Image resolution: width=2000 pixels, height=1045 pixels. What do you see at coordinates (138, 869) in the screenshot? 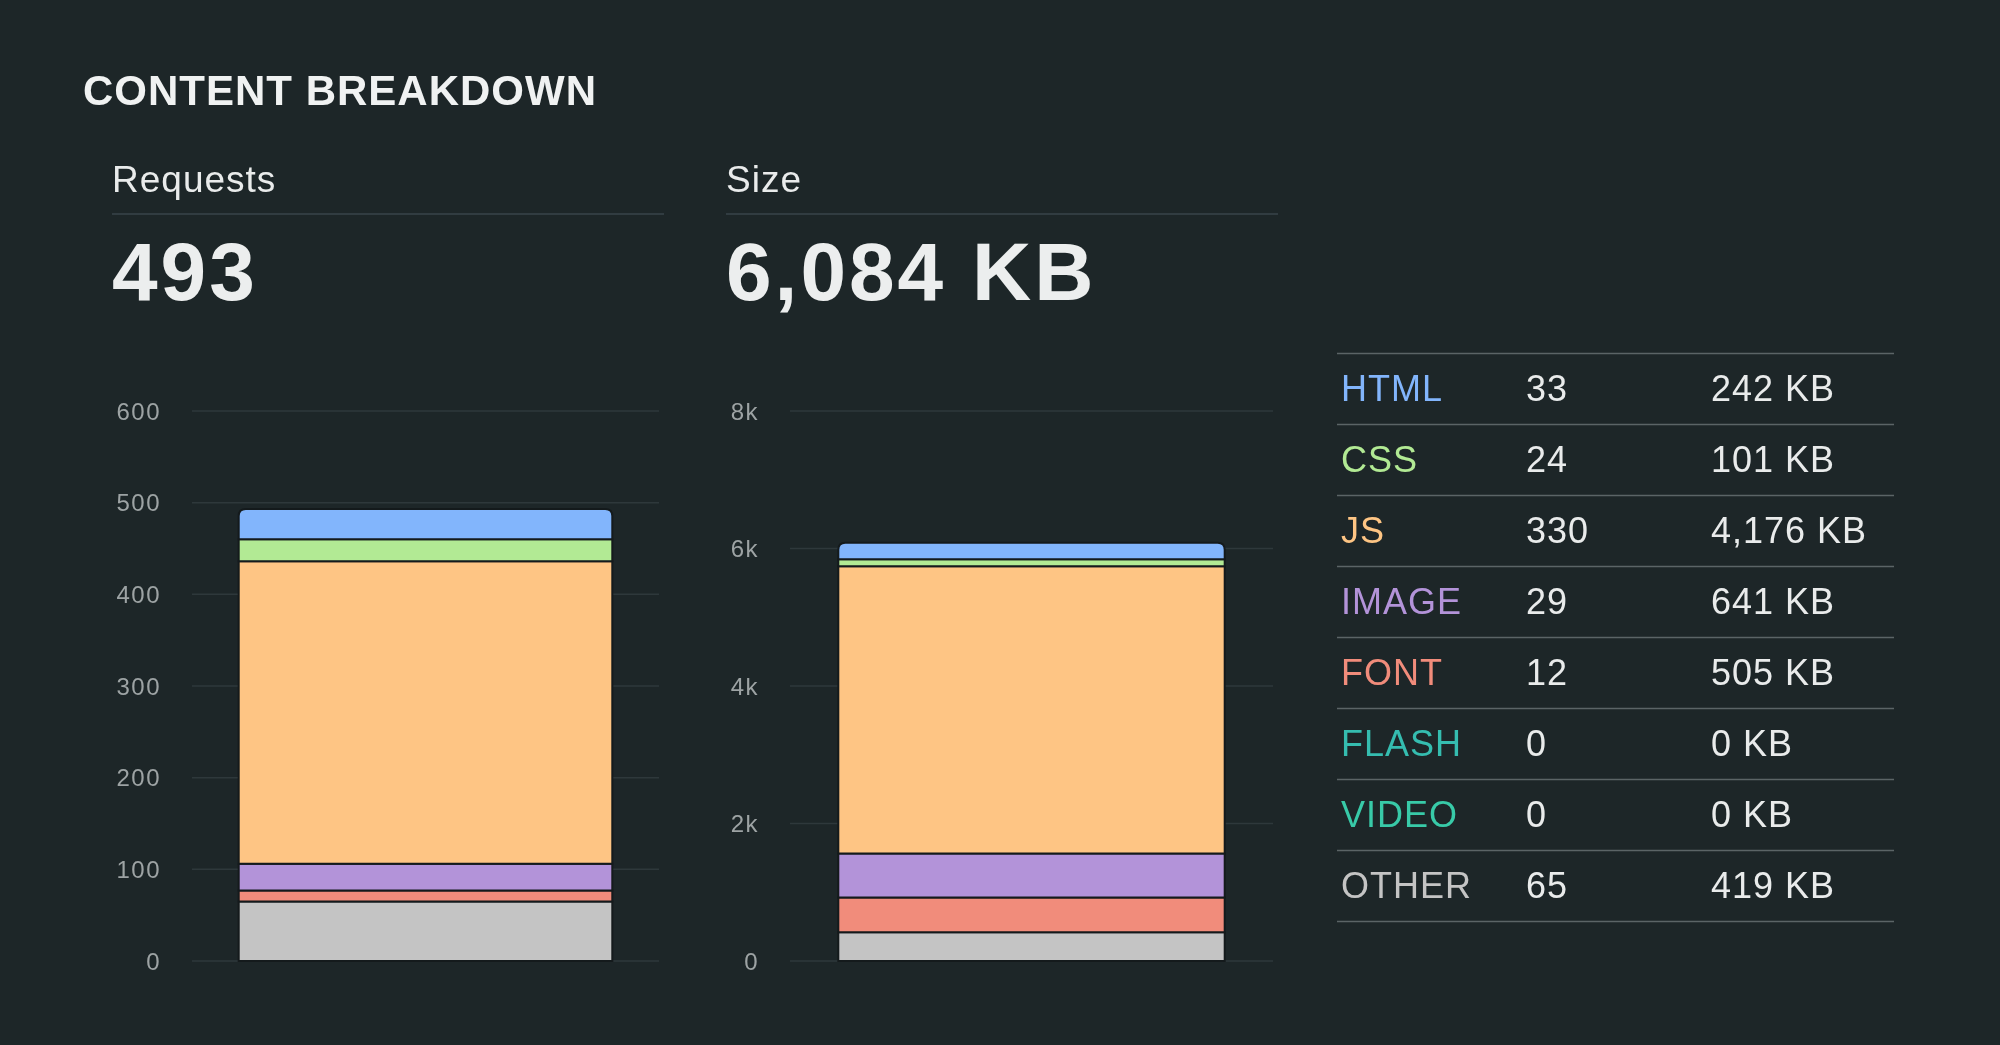
I see `y-tick-label: 100` at bounding box center [138, 869].